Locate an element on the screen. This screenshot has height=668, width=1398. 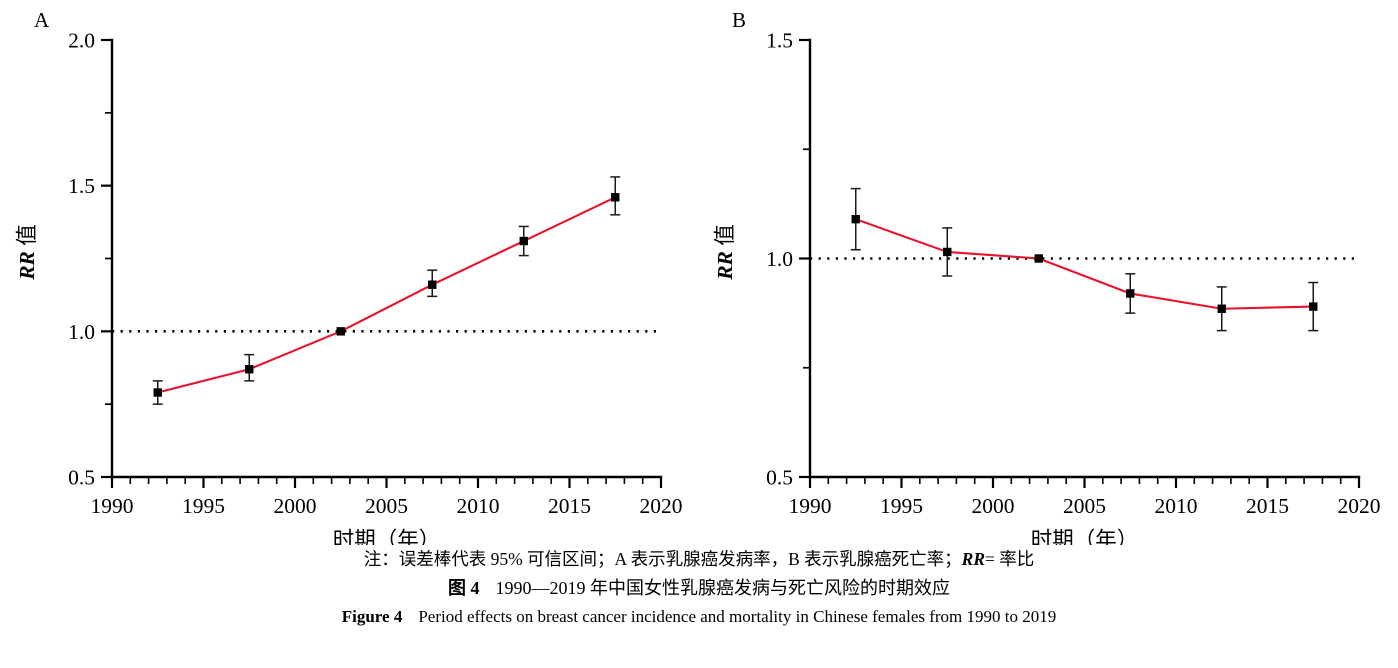
caption-note-rr-tail: = 率比 is located at coordinates (1010, 559).